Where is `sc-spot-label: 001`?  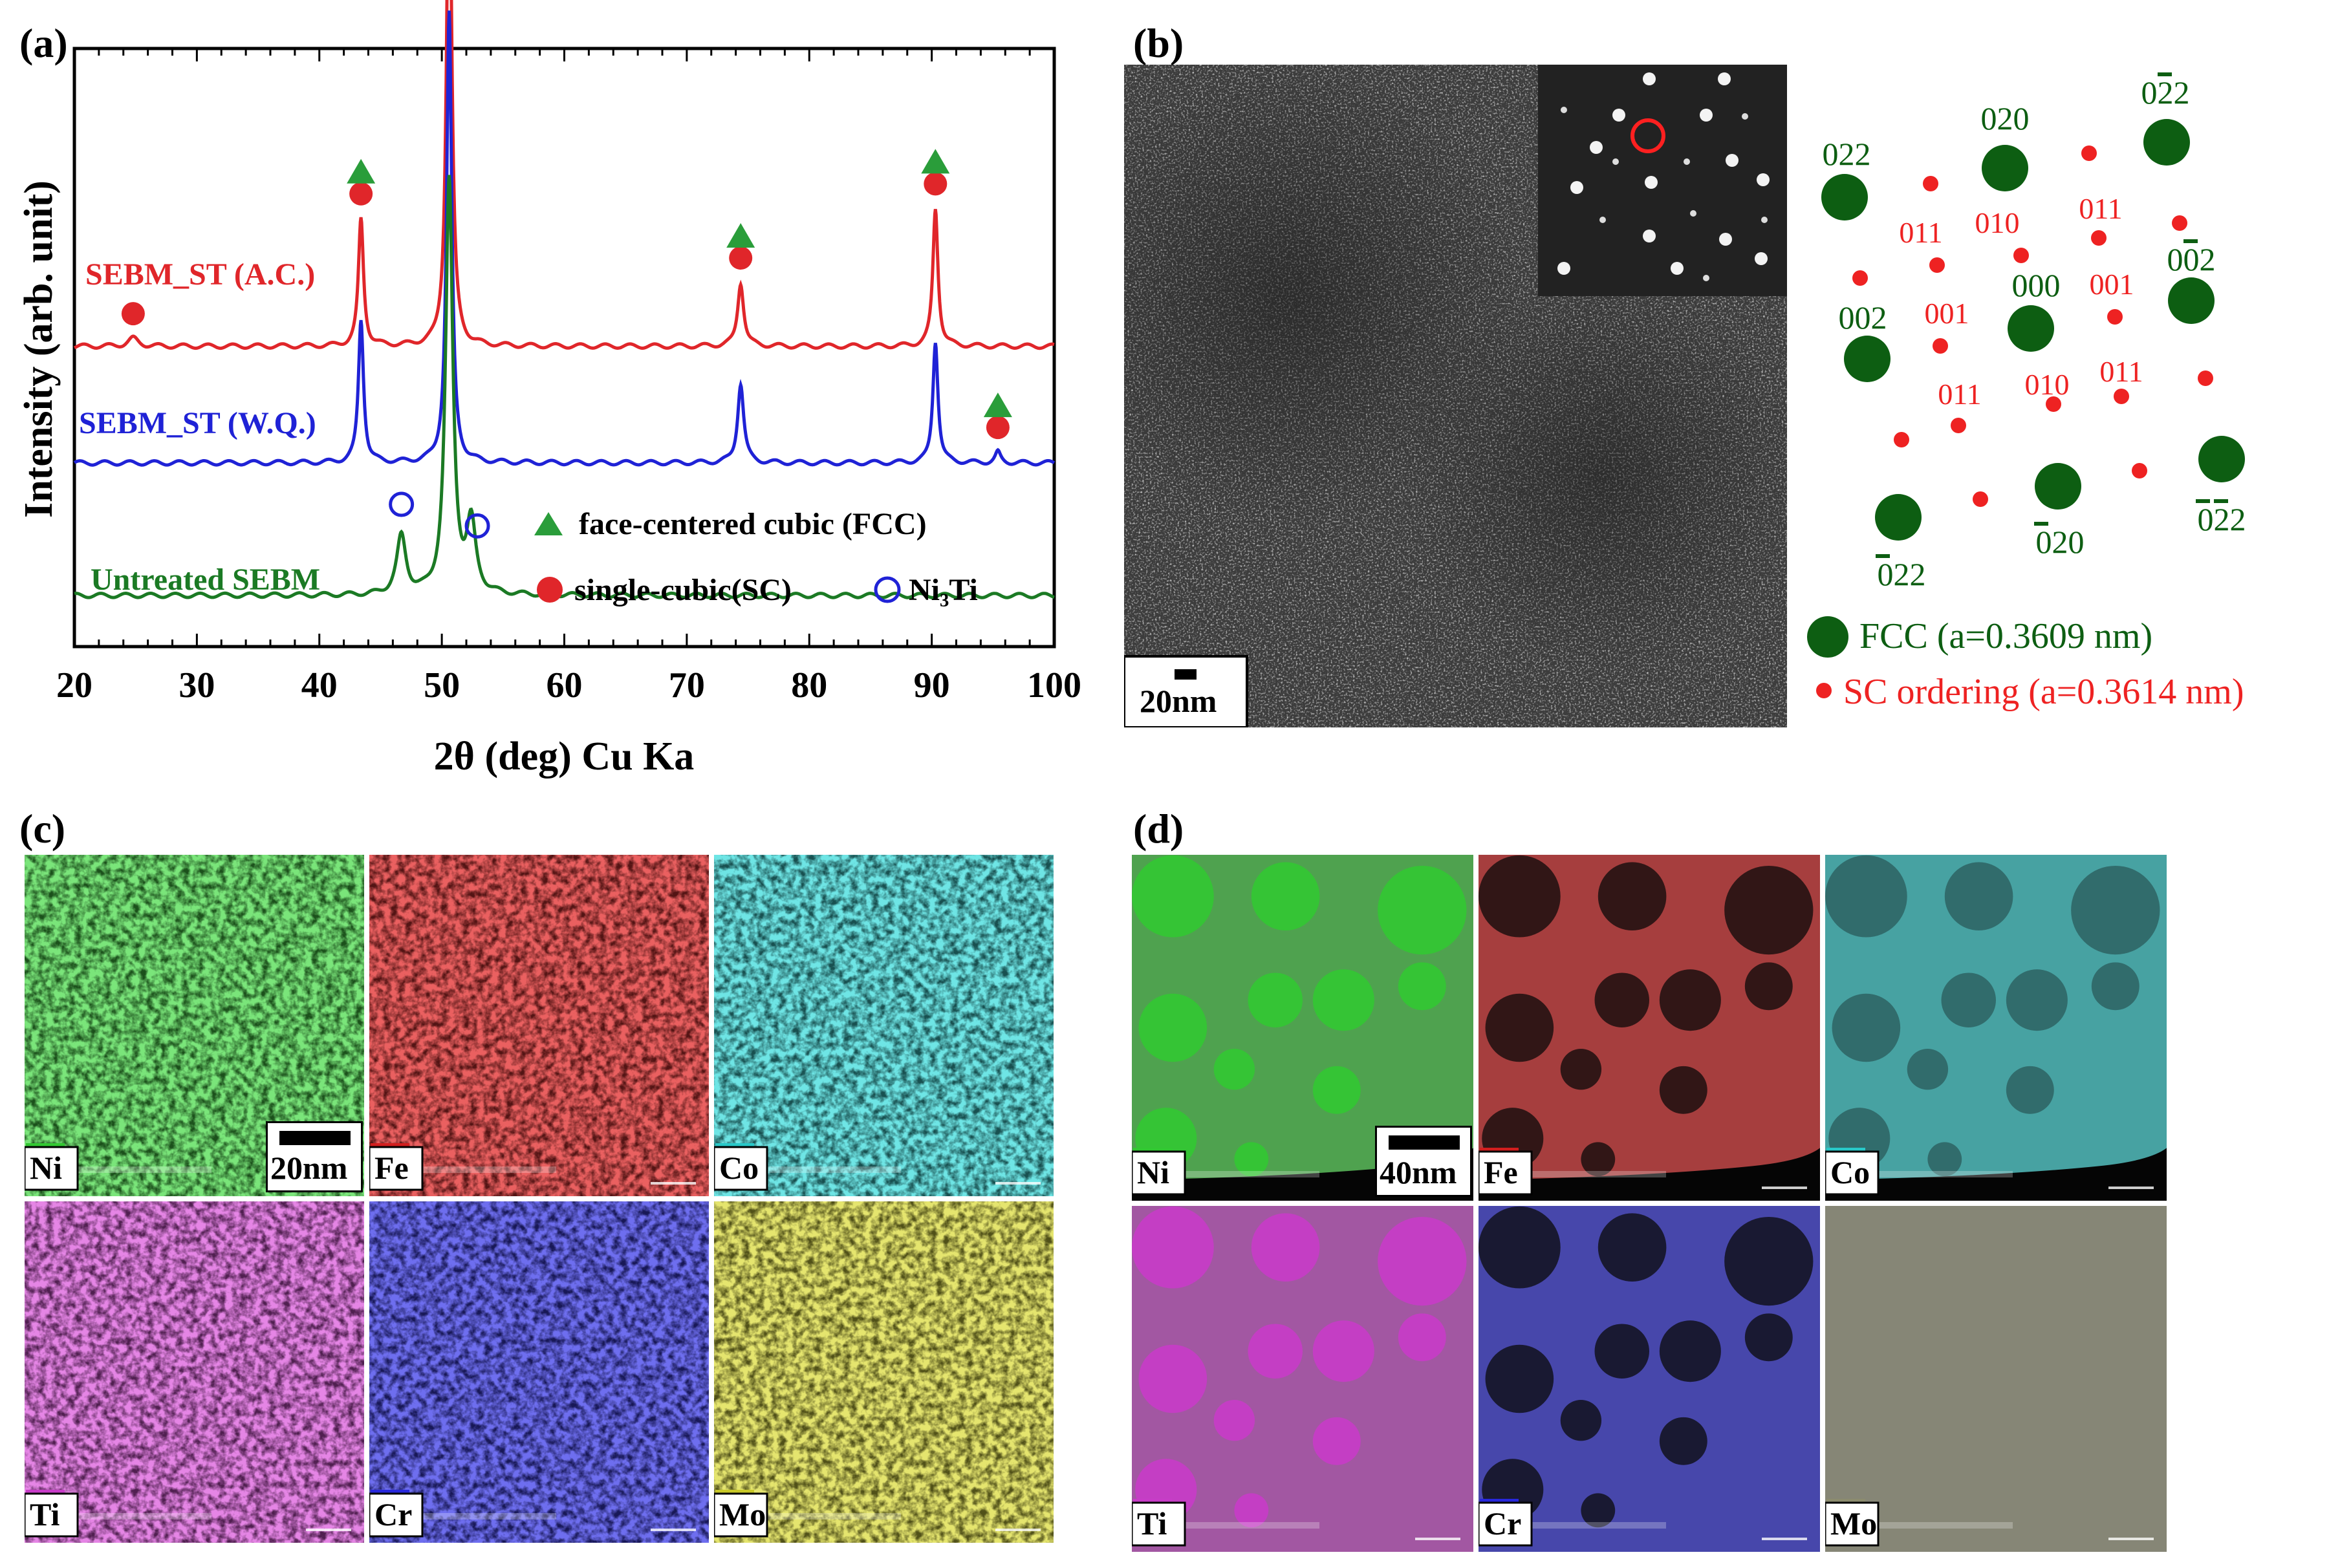 sc-spot-label: 001 is located at coordinates (1947, 313).